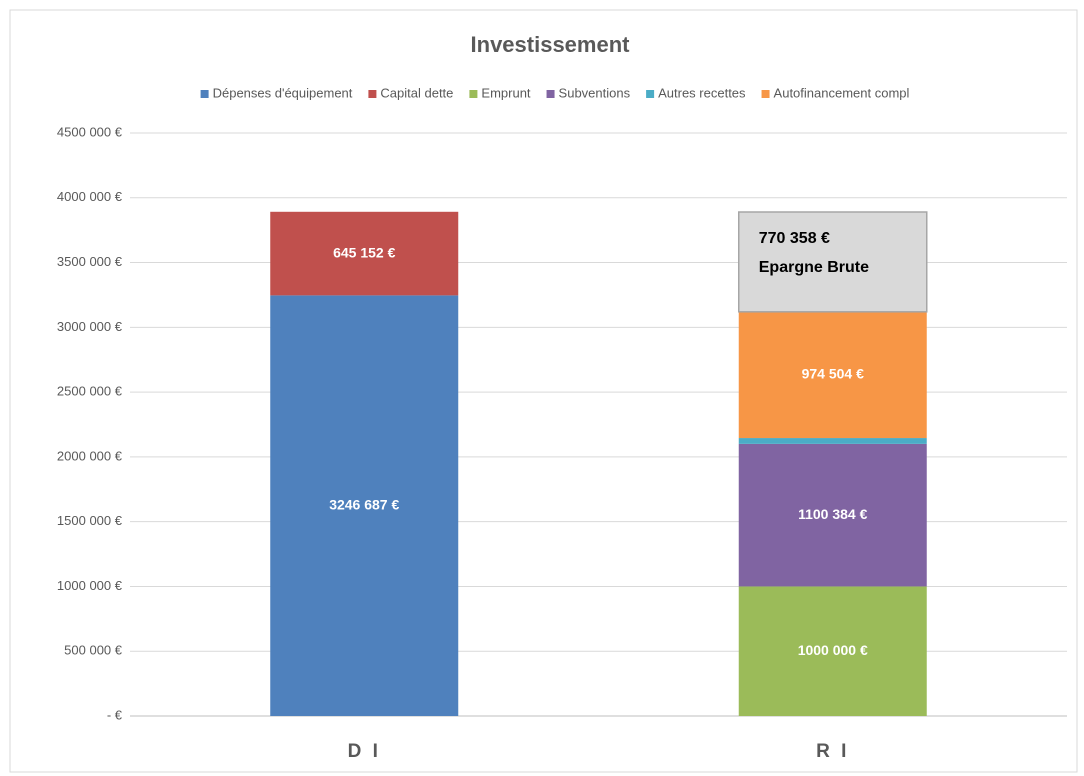  I want to click on legend-label: Capital dette, so click(416, 92).